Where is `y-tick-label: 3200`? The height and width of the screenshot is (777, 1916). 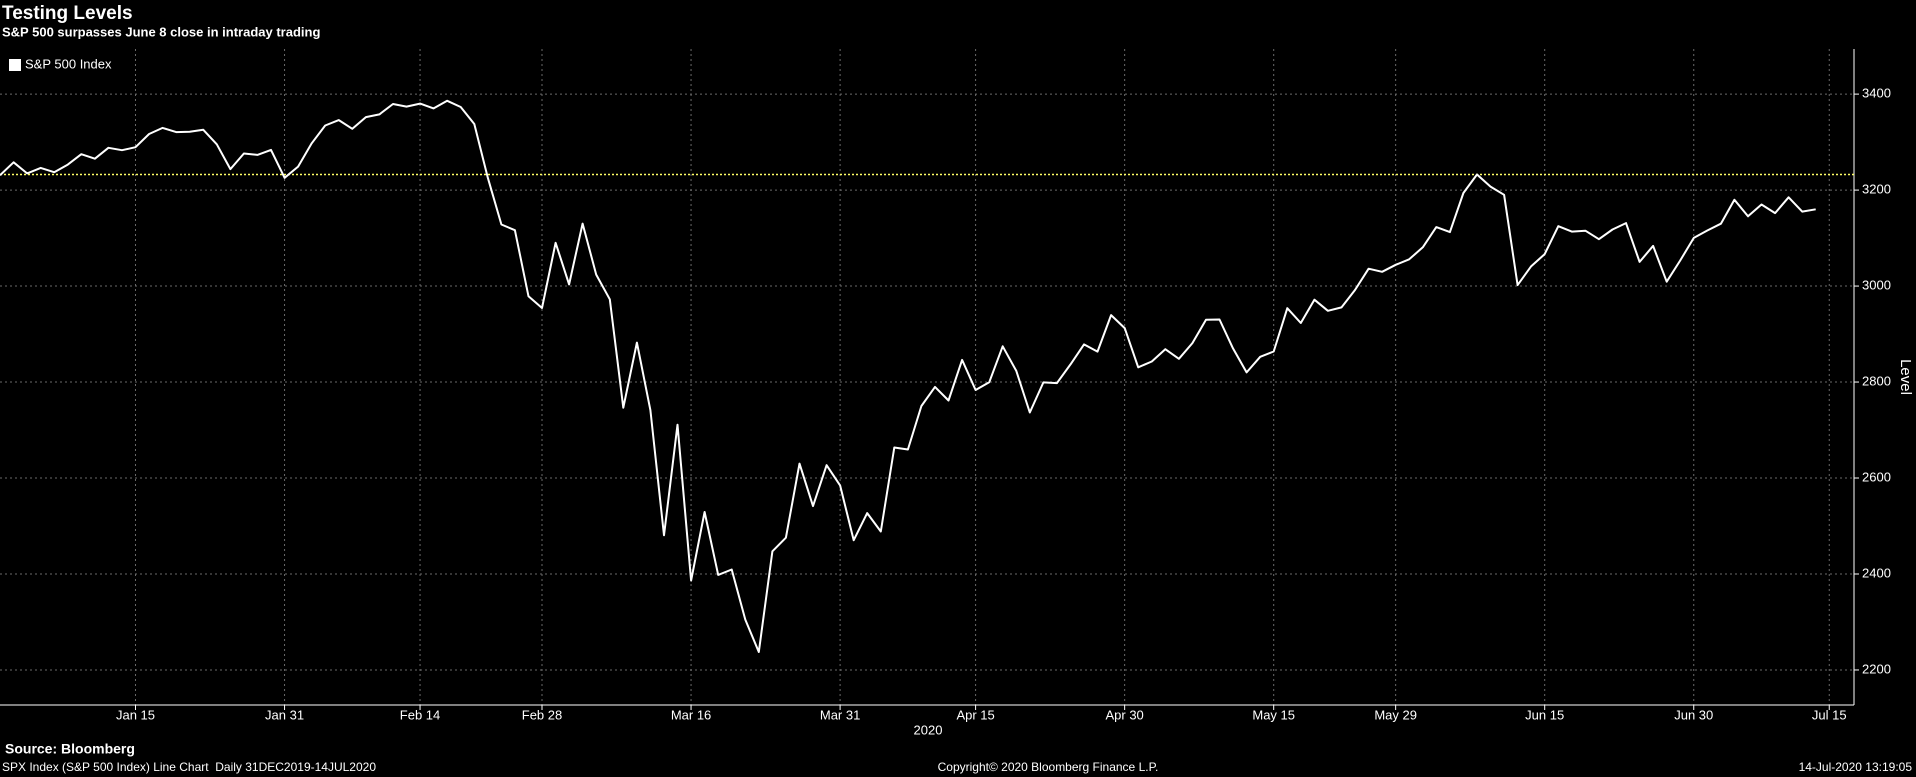
y-tick-label: 3200 is located at coordinates (1876, 189).